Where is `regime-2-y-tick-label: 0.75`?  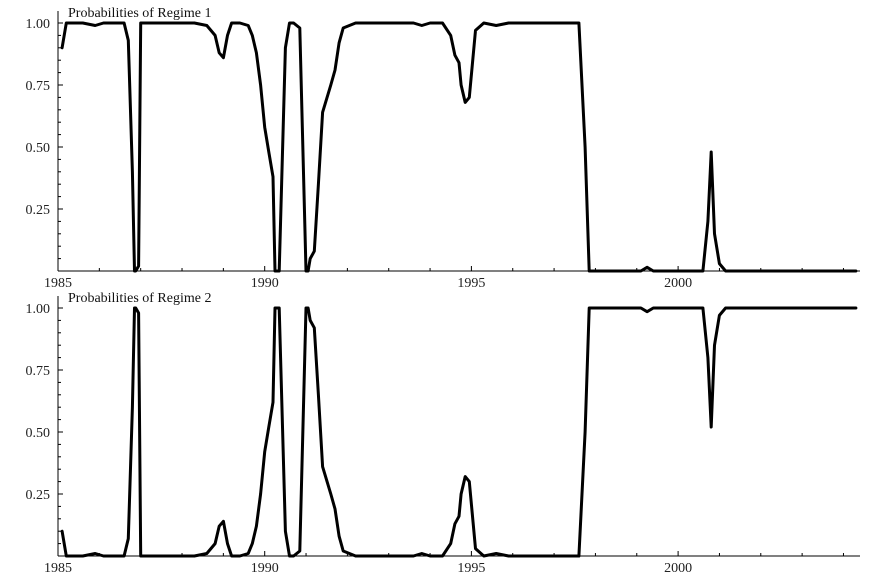
regime-2-y-tick-label: 0.75 is located at coordinates (38, 371).